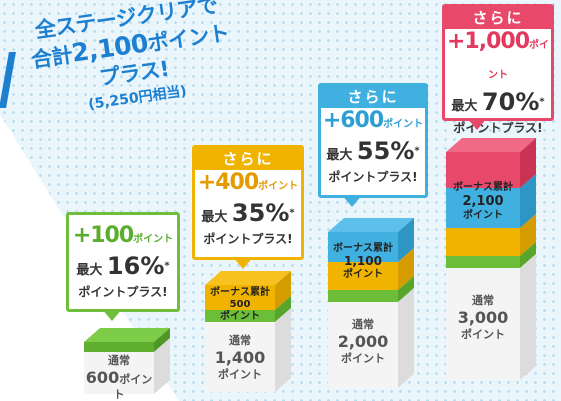 The width and height of the screenshot is (561, 401). I want to click on column-2-bonus-unit: ポイント, so click(240, 316).